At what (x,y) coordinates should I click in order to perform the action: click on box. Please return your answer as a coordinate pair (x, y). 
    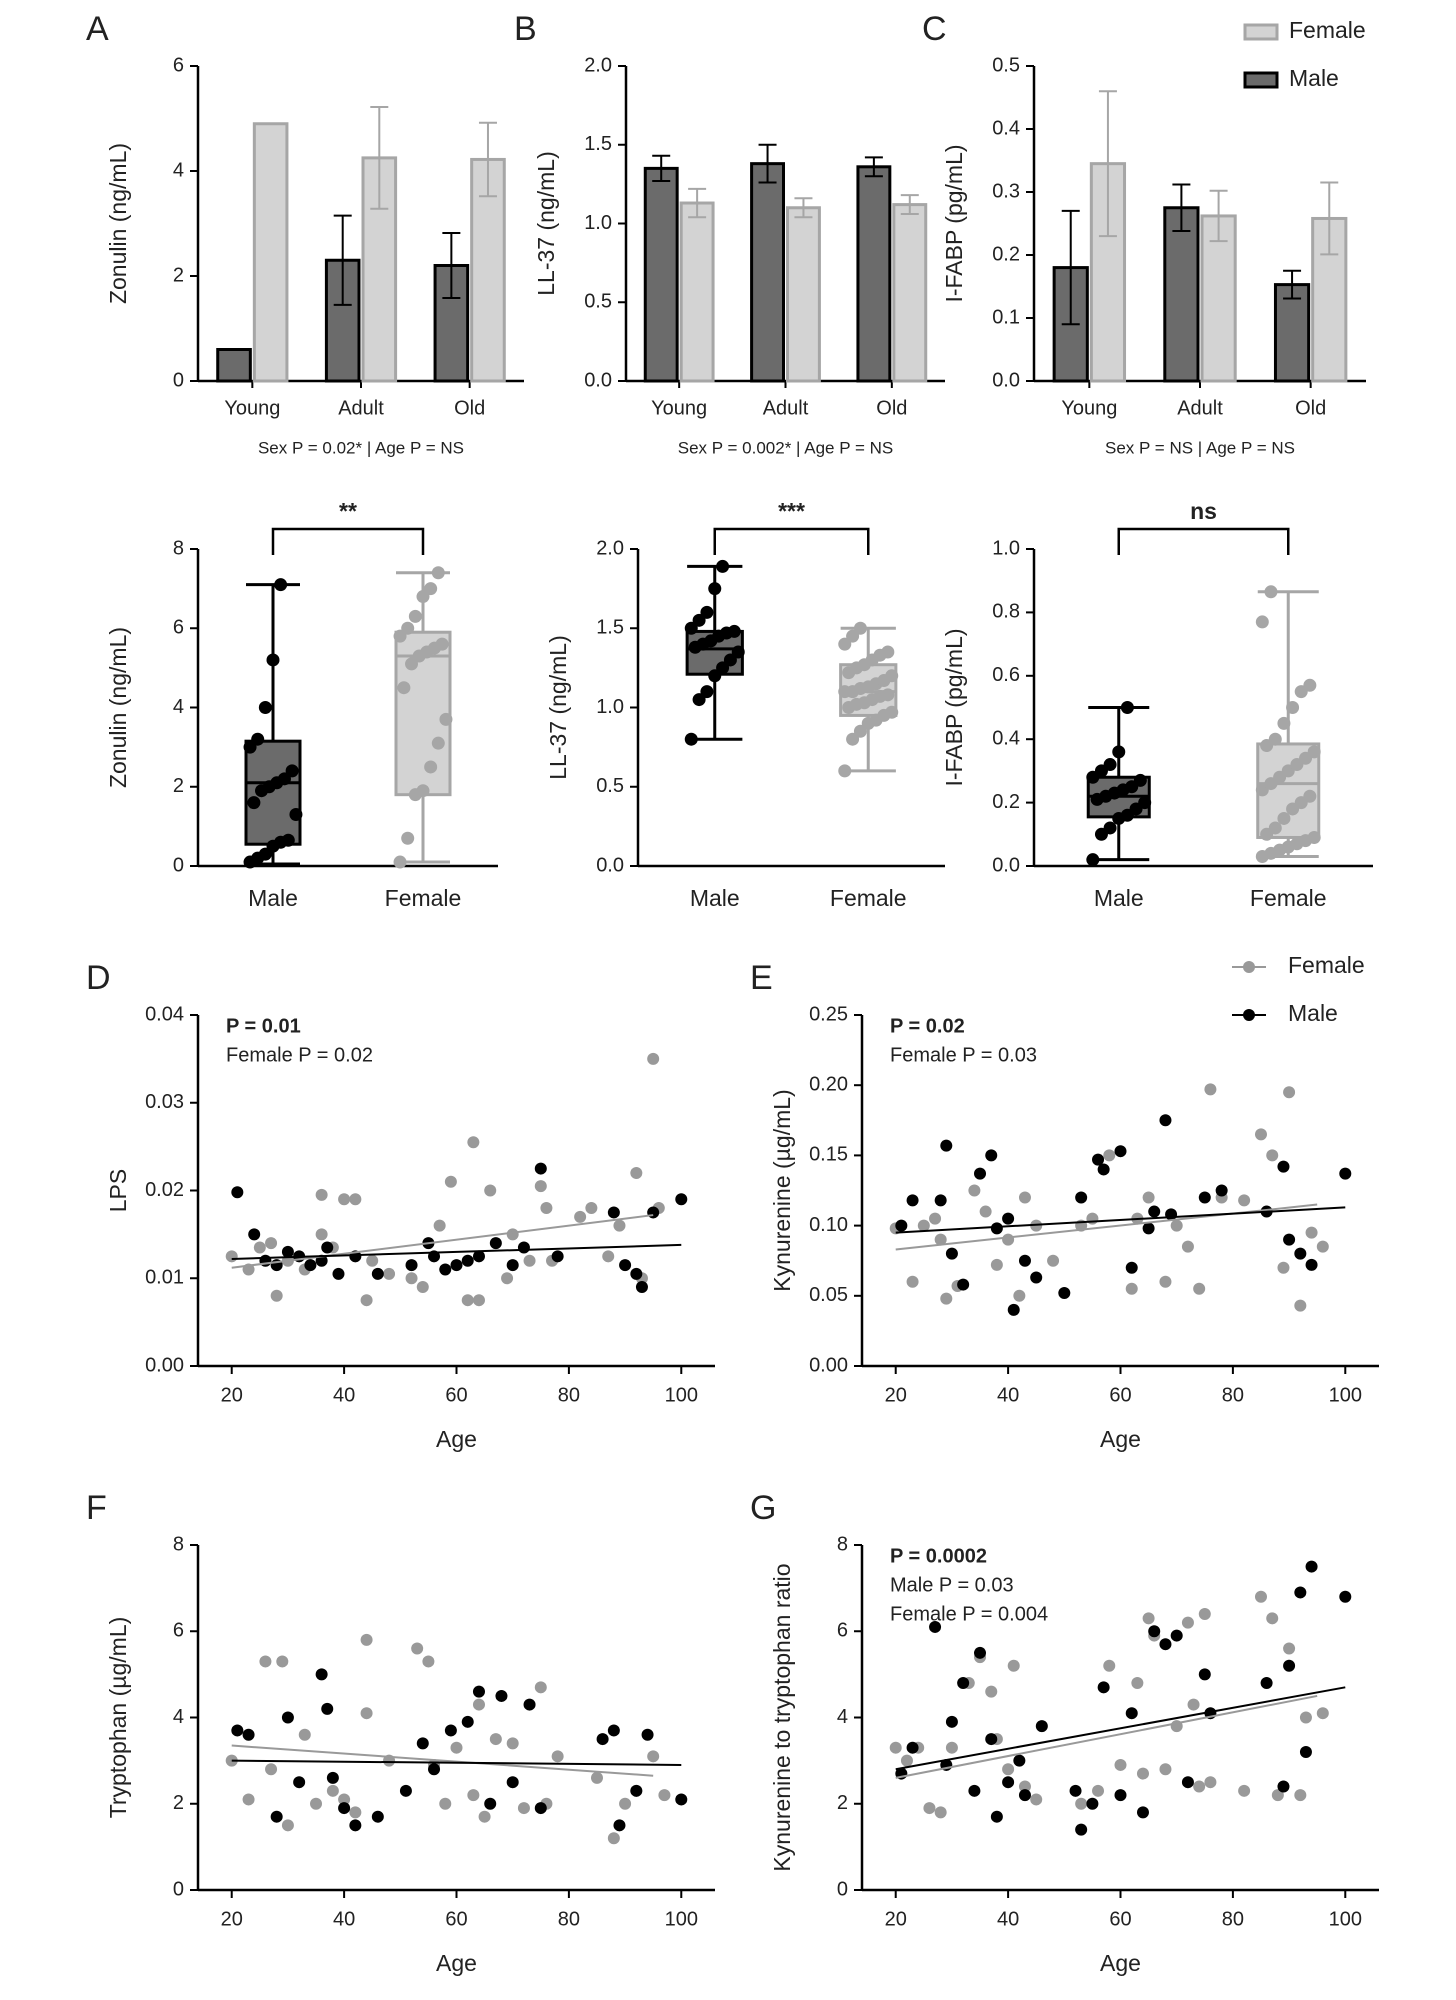
    Looking at the image, I should click on (273, 792).